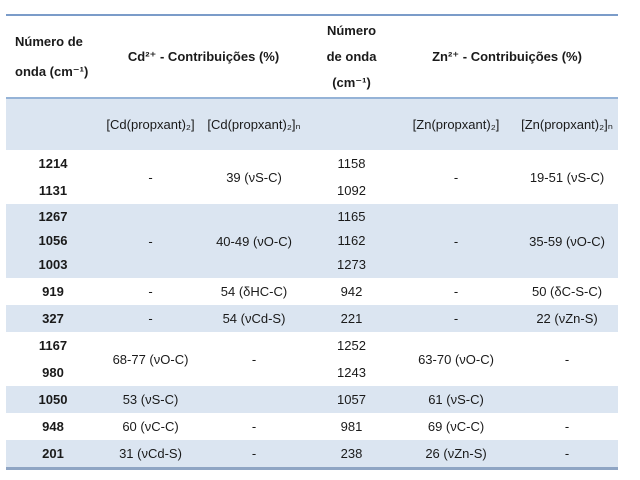 The image size is (640, 480). I want to click on wavenumber-value: 1158, so click(351, 163).